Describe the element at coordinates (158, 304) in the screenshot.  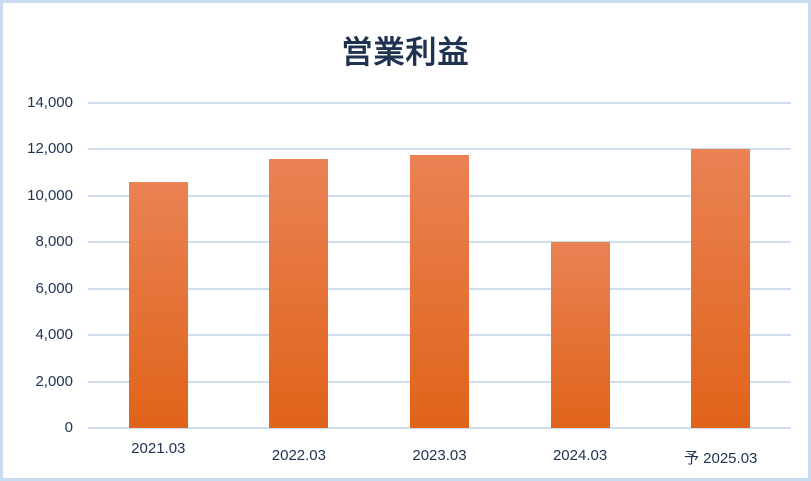
I see `bar-2021.03` at that location.